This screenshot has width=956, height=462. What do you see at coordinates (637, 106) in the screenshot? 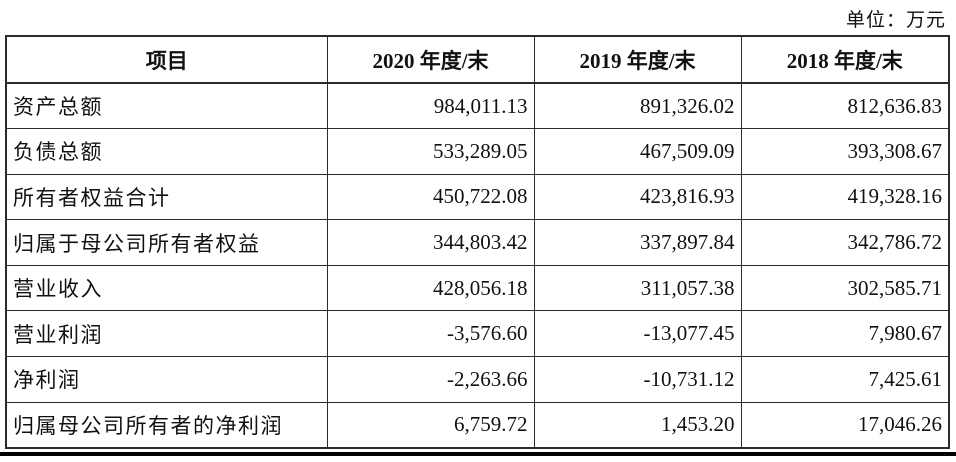
I see `value-2019: 891,326.02` at bounding box center [637, 106].